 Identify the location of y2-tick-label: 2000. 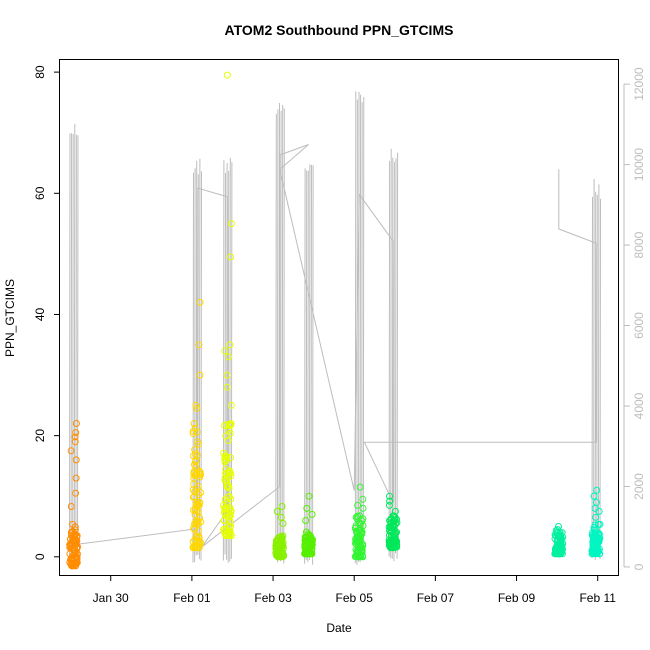
(639, 486).